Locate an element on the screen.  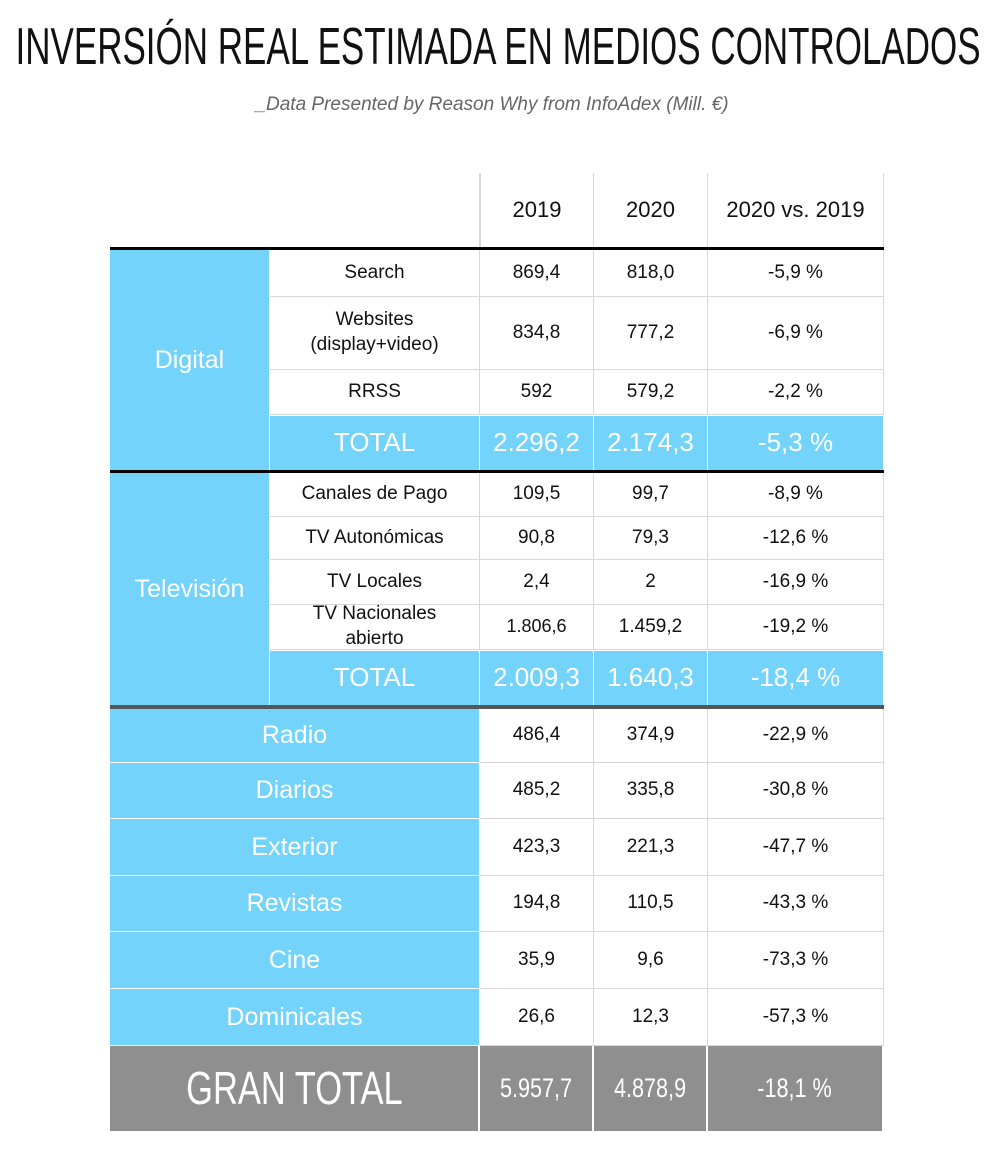
value-cell: 90,8 is located at coordinates (537, 538).